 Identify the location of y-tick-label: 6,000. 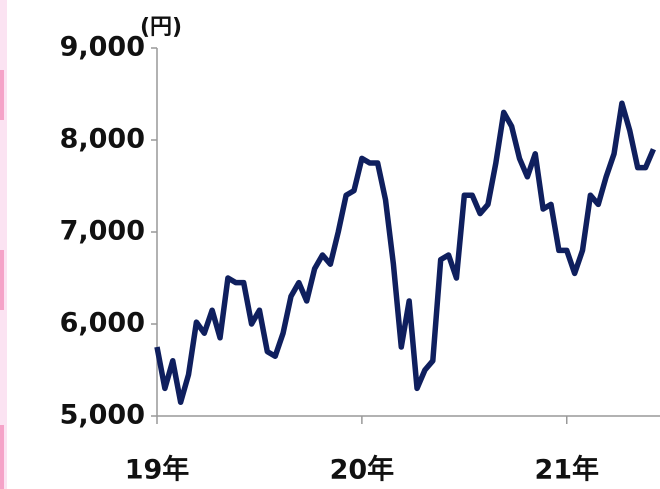
(102, 323).